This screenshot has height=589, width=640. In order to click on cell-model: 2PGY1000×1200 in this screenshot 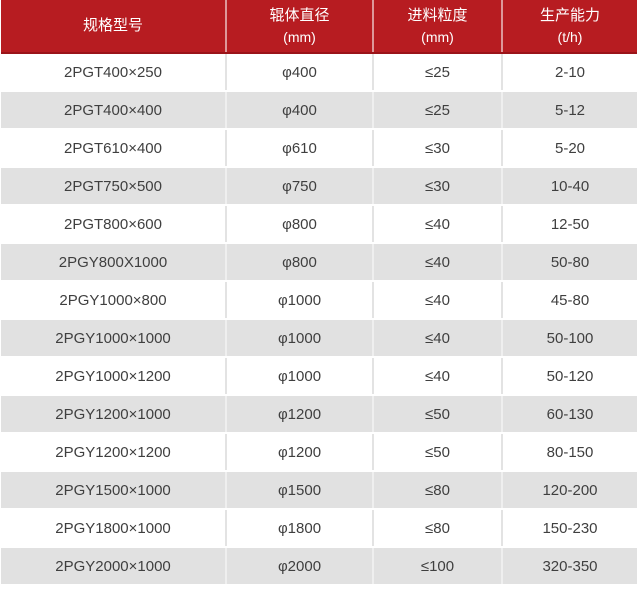, I will do `click(114, 376)`.